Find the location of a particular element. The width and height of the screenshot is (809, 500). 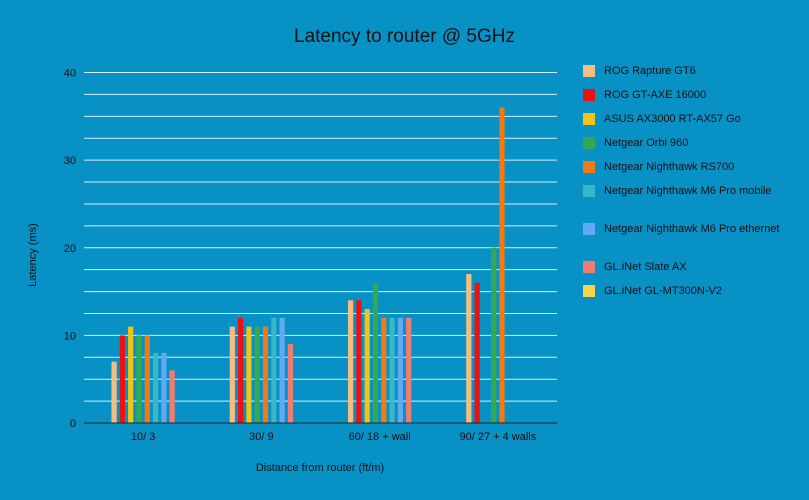

legend-label: ASUS AX3000 RT-AX57 Go is located at coordinates (672, 119).